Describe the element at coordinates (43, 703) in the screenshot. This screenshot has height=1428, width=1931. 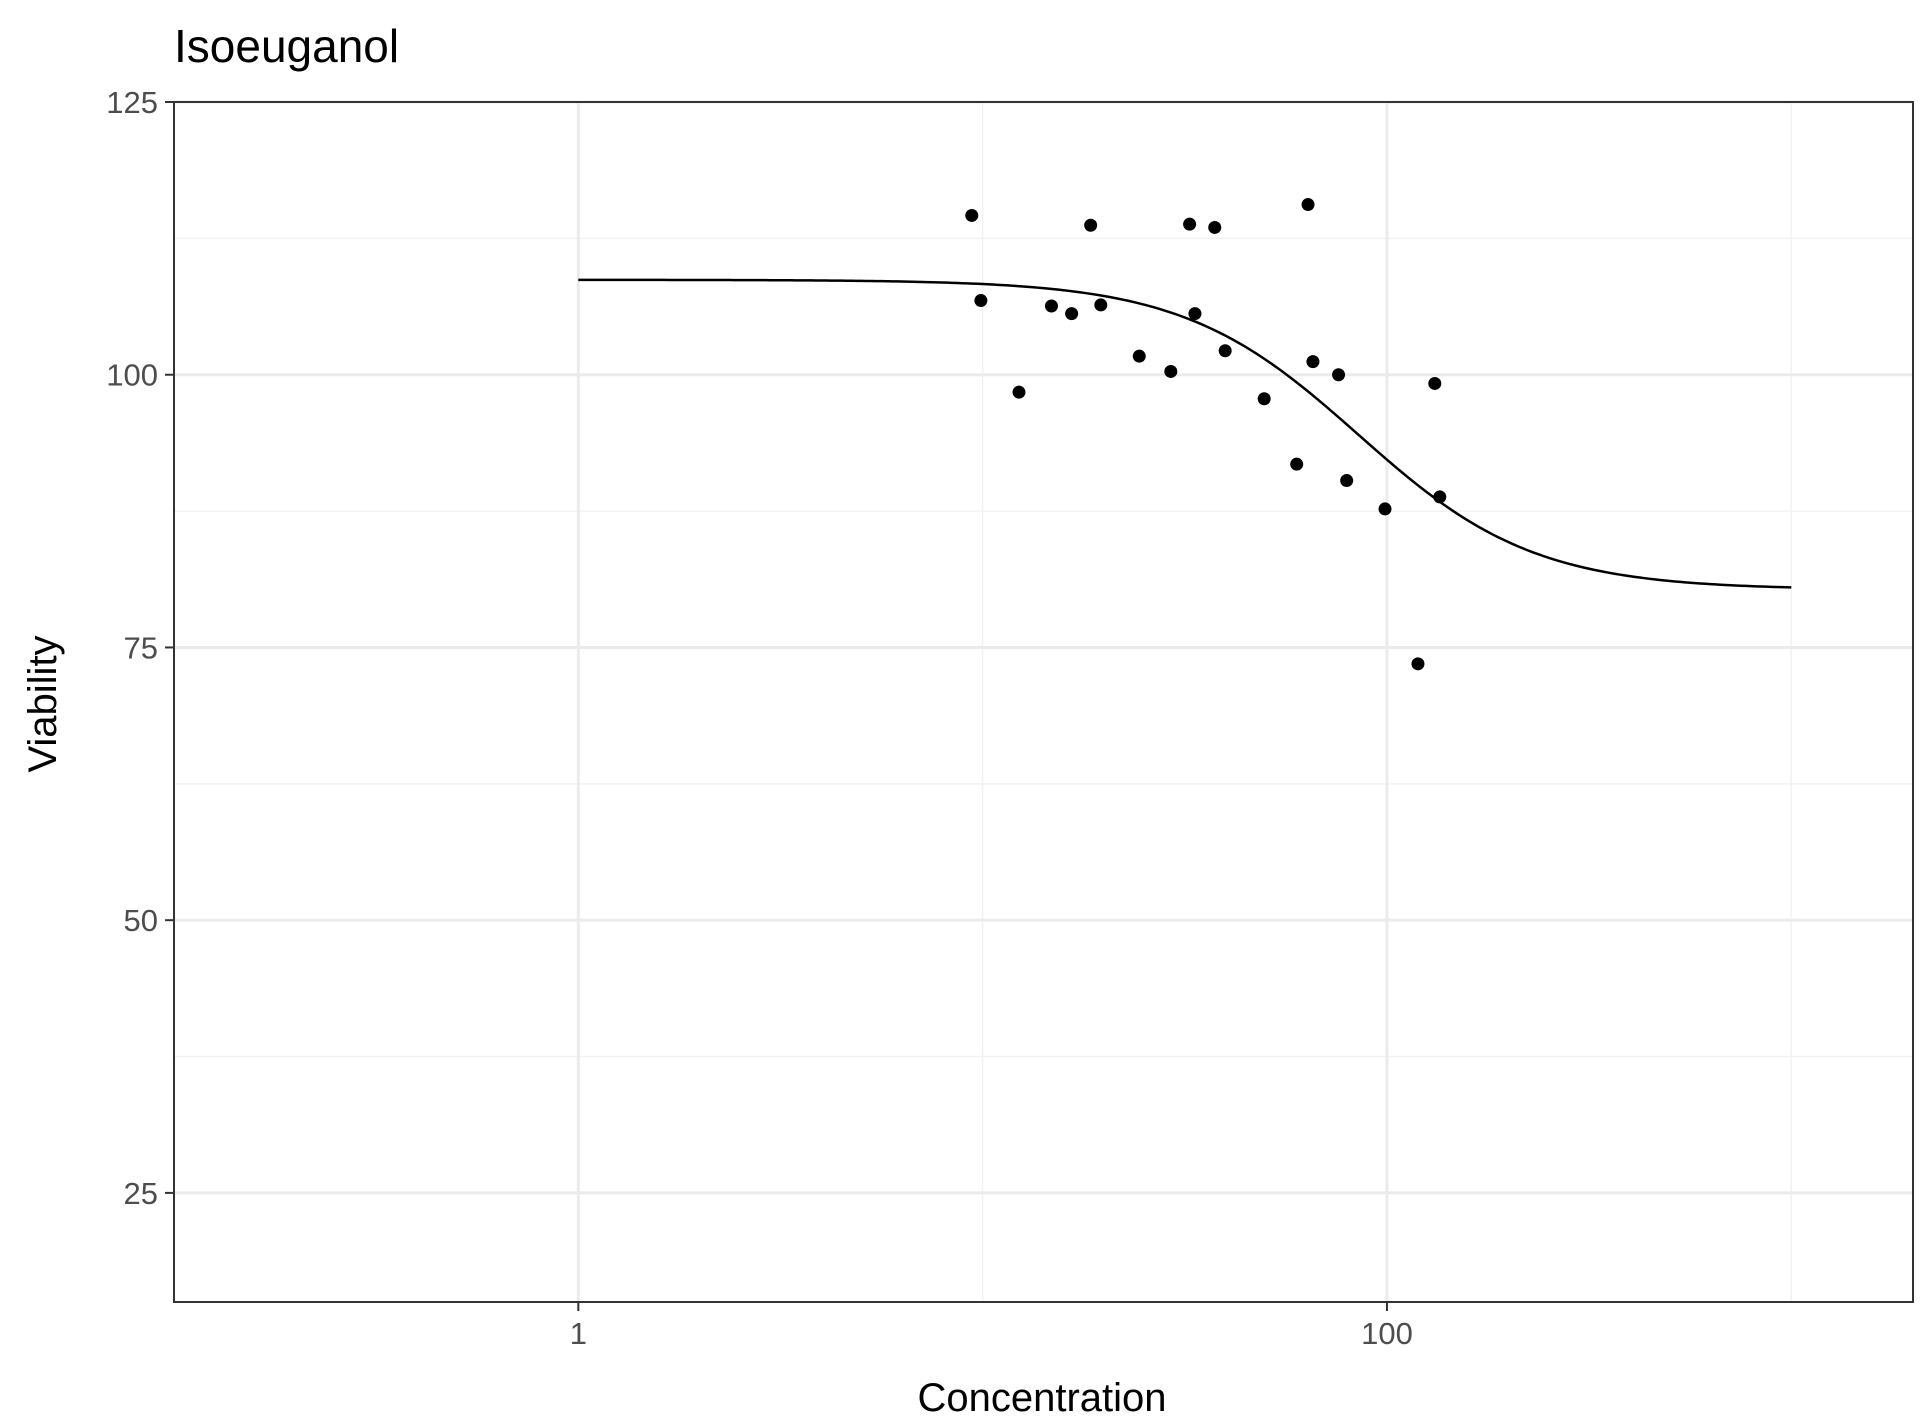
I see `y-axis-title: Viability` at that location.